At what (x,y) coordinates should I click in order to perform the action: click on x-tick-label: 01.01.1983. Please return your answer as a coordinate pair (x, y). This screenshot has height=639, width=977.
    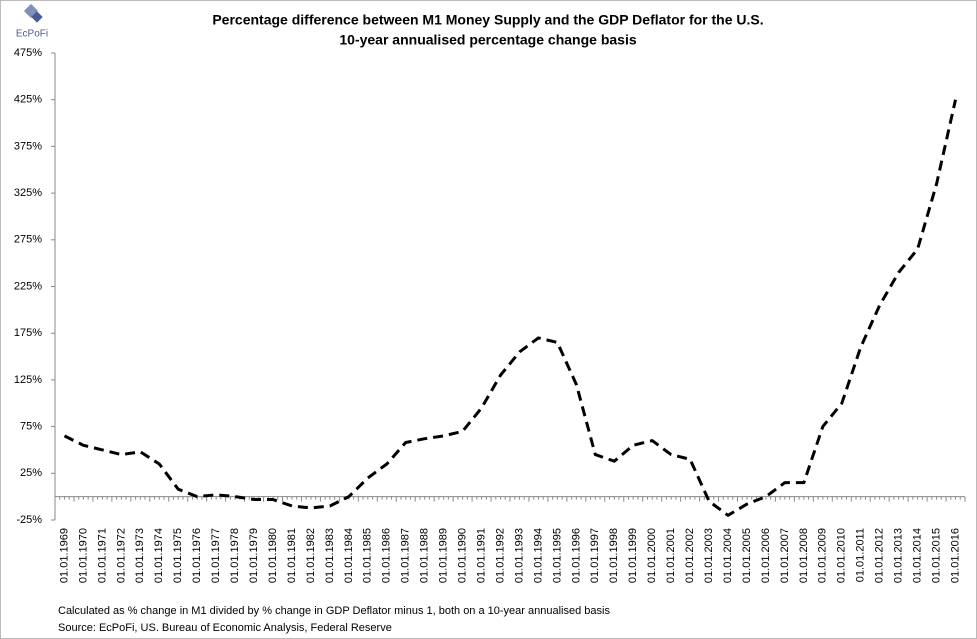
    Looking at the image, I should click on (330, 555).